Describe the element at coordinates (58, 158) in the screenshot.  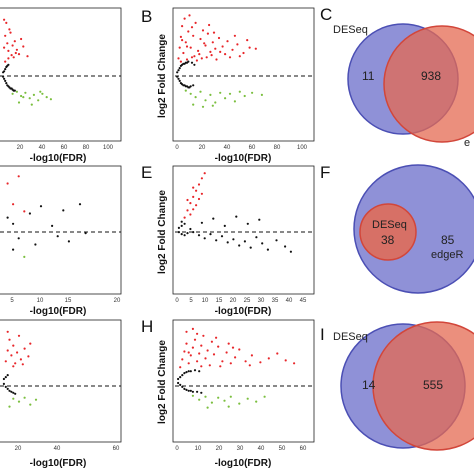
I see `x-axis-title: -log10(FDR)` at that location.